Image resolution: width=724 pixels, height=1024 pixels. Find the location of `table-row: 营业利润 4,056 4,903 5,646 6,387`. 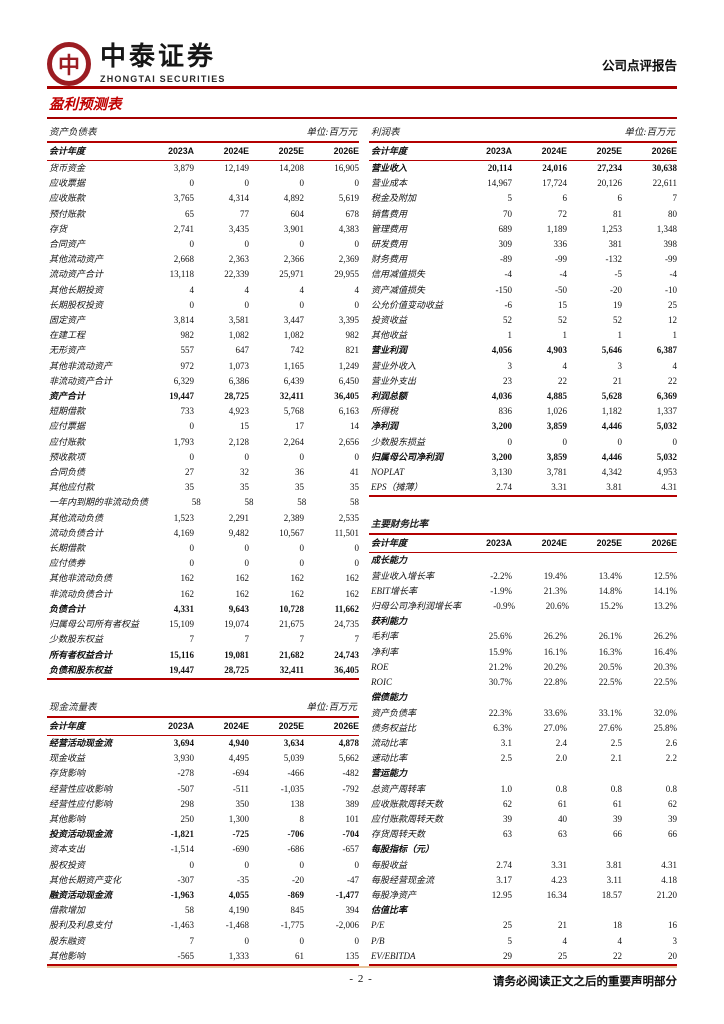

table-row: 营业利润 4,056 4,903 5,646 6,387 is located at coordinates (523, 350).